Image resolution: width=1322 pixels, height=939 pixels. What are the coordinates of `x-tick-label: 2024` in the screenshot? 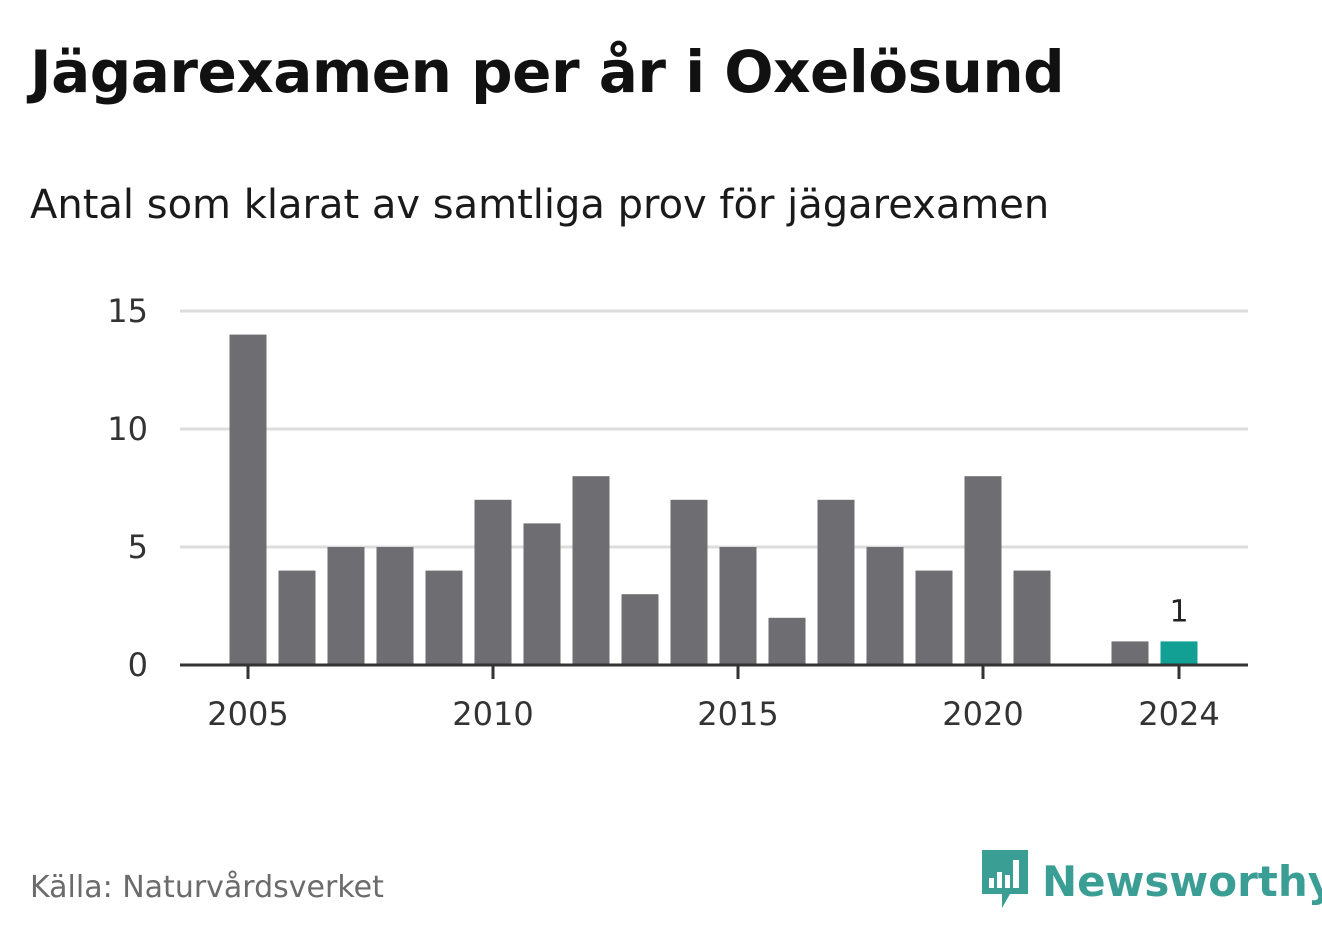 It's located at (1178, 714).